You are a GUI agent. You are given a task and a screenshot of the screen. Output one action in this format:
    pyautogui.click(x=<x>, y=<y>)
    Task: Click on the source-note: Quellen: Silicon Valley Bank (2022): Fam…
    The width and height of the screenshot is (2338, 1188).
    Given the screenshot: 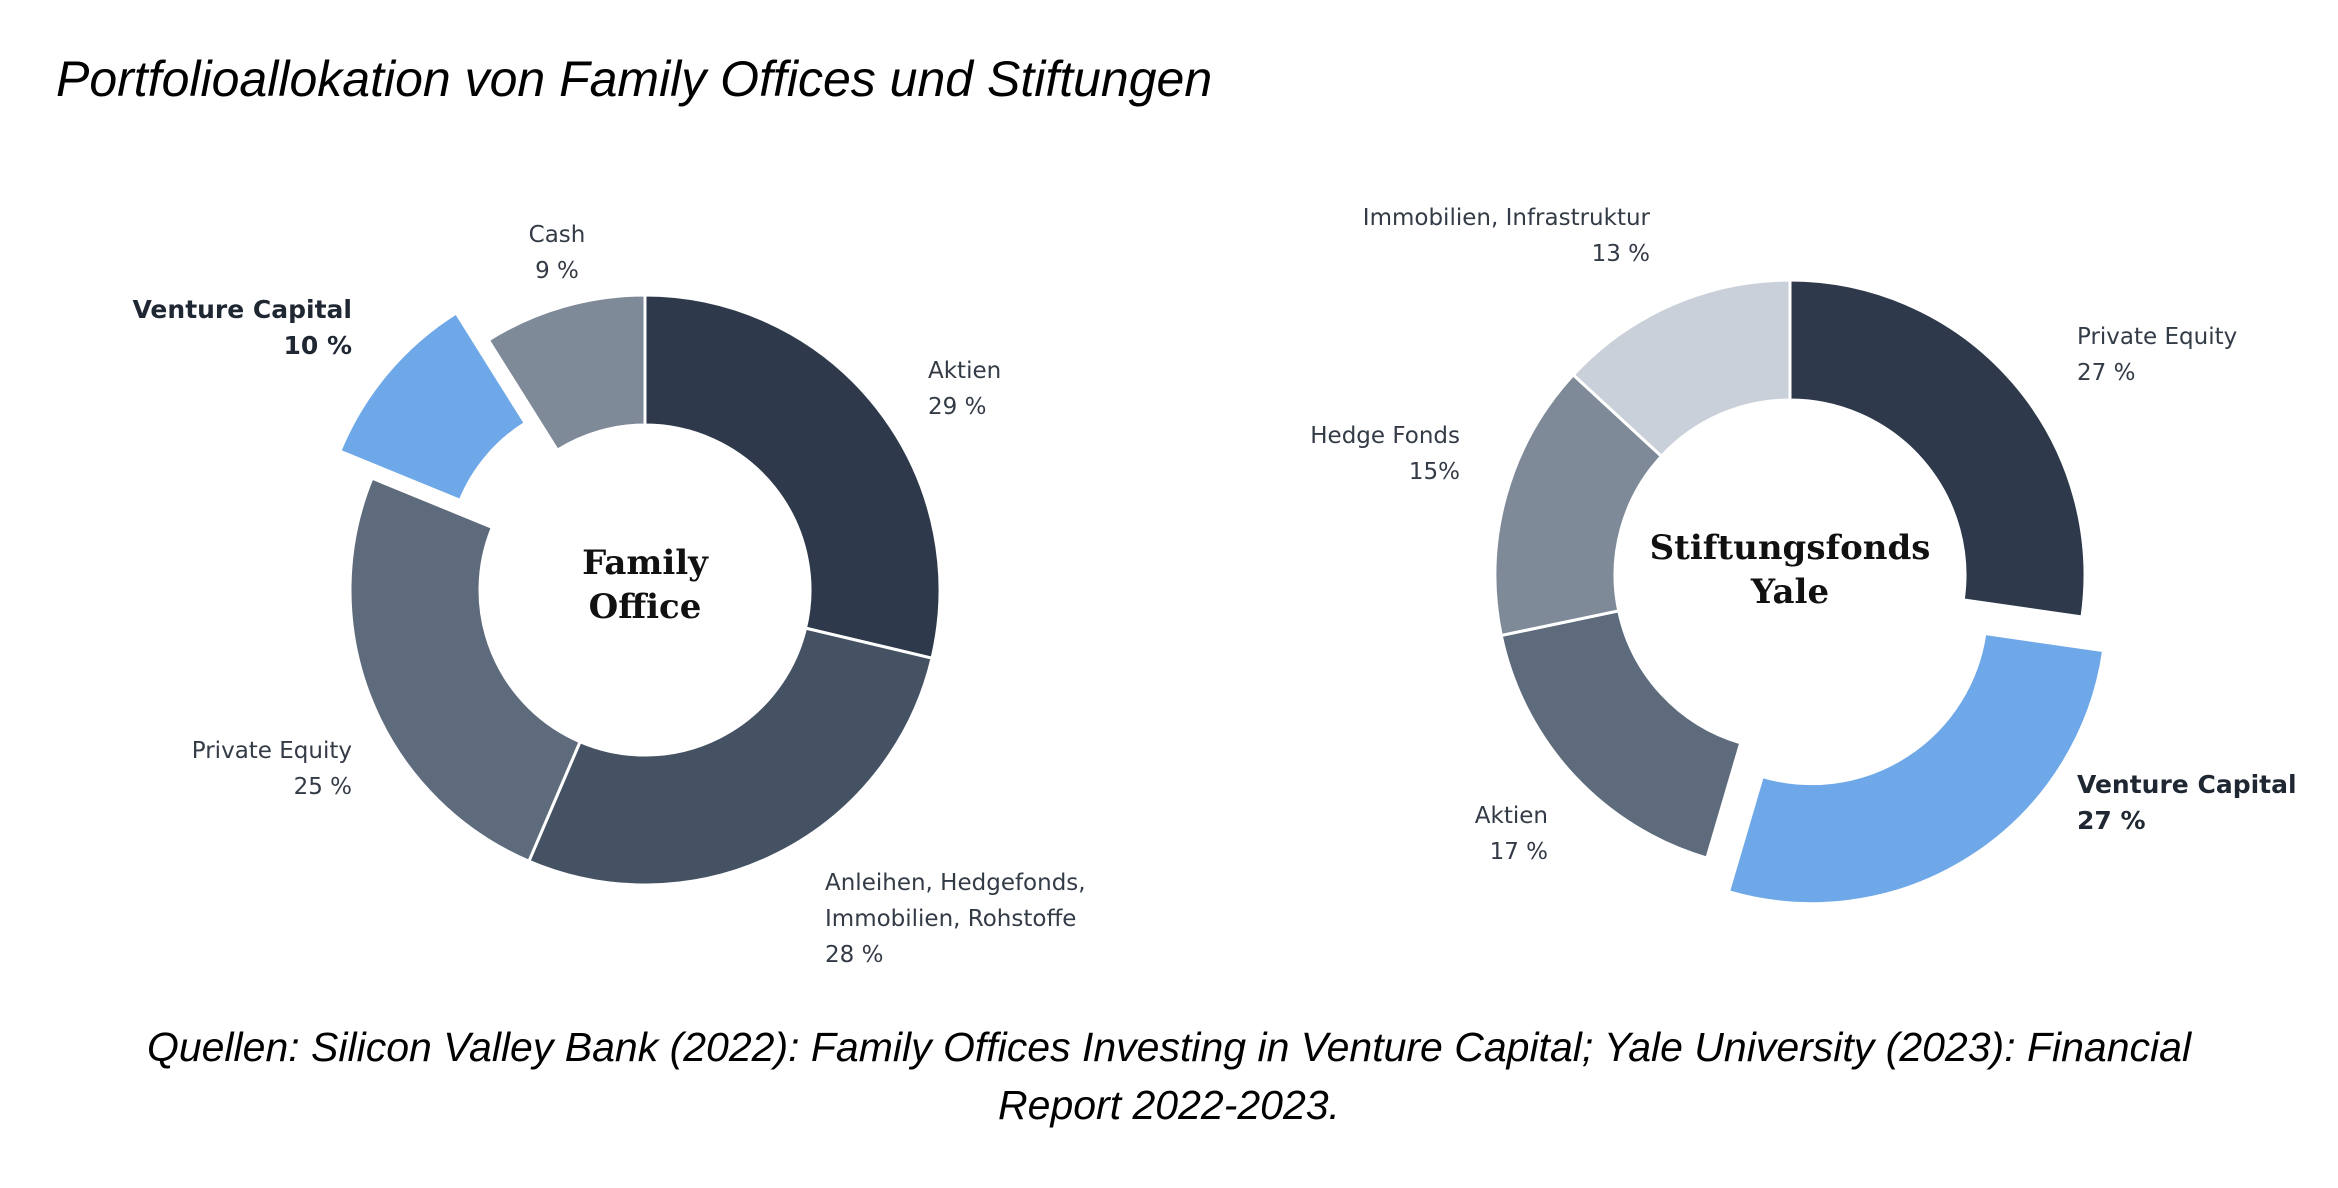 What is the action you would take?
    pyautogui.click(x=1169, y=1076)
    